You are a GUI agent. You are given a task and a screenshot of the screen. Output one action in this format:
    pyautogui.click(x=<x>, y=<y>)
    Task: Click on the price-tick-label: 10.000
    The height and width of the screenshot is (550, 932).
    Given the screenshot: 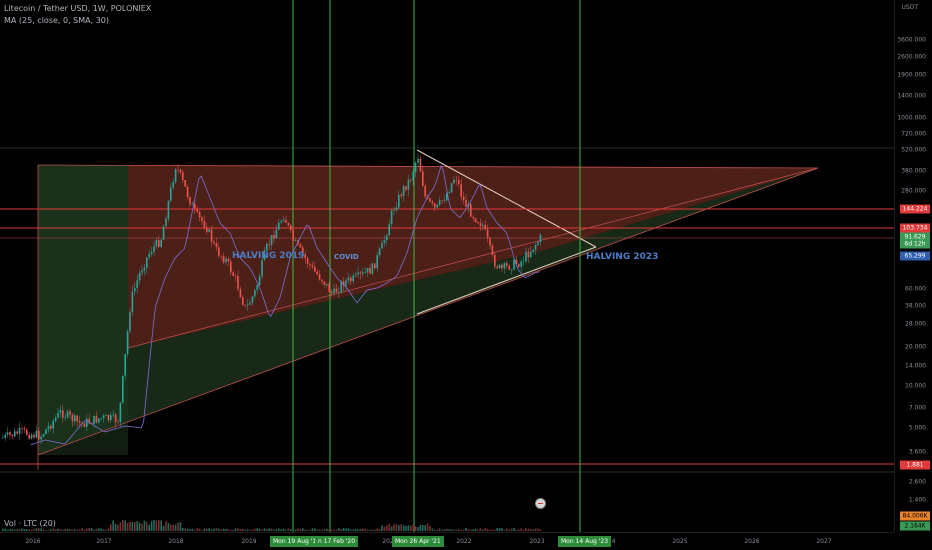 What is the action you would take?
    pyautogui.click(x=915, y=386)
    